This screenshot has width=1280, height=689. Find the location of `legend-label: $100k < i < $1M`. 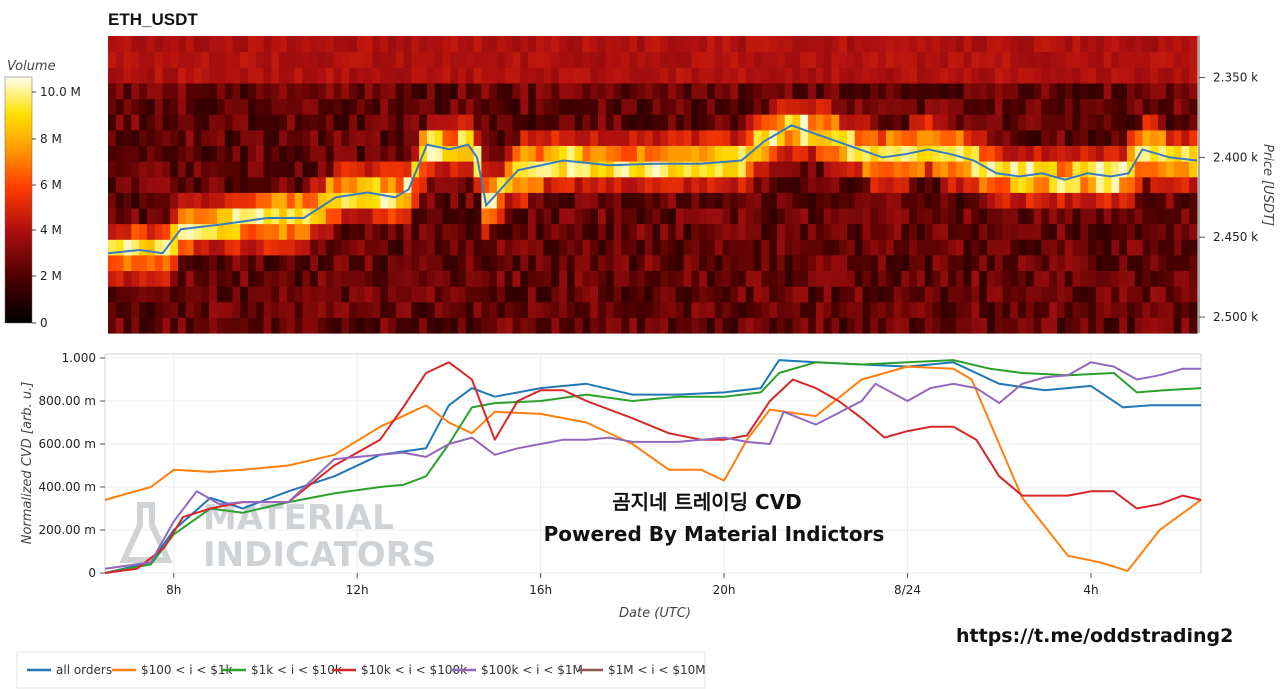

legend-label: $100k < i < $1M is located at coordinates (532, 670).